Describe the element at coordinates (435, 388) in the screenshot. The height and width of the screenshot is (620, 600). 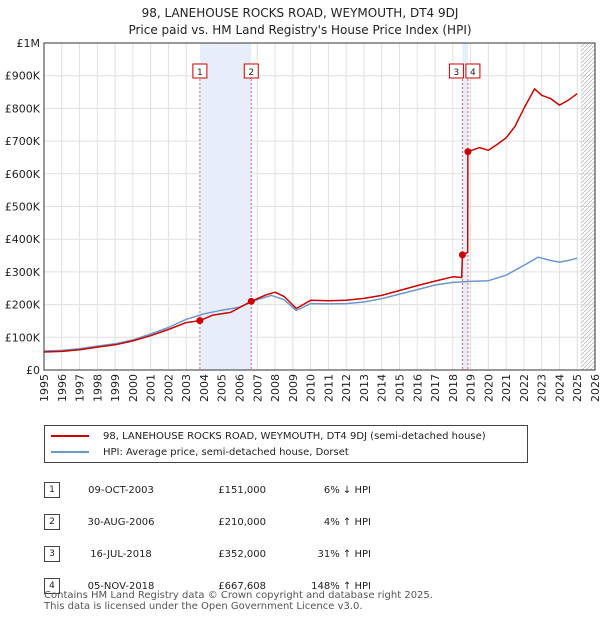
I see `x-tick-label: 2017` at that location.